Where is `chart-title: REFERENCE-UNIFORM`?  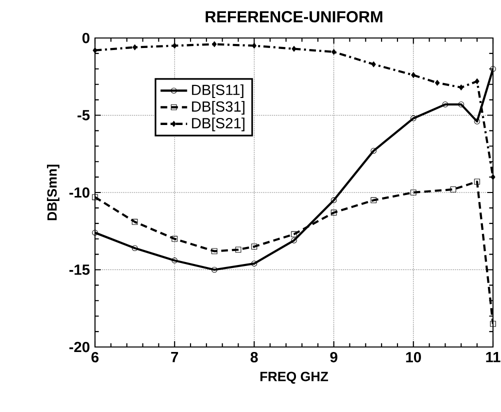 chart-title: REFERENCE-UNIFORM is located at coordinates (294, 16).